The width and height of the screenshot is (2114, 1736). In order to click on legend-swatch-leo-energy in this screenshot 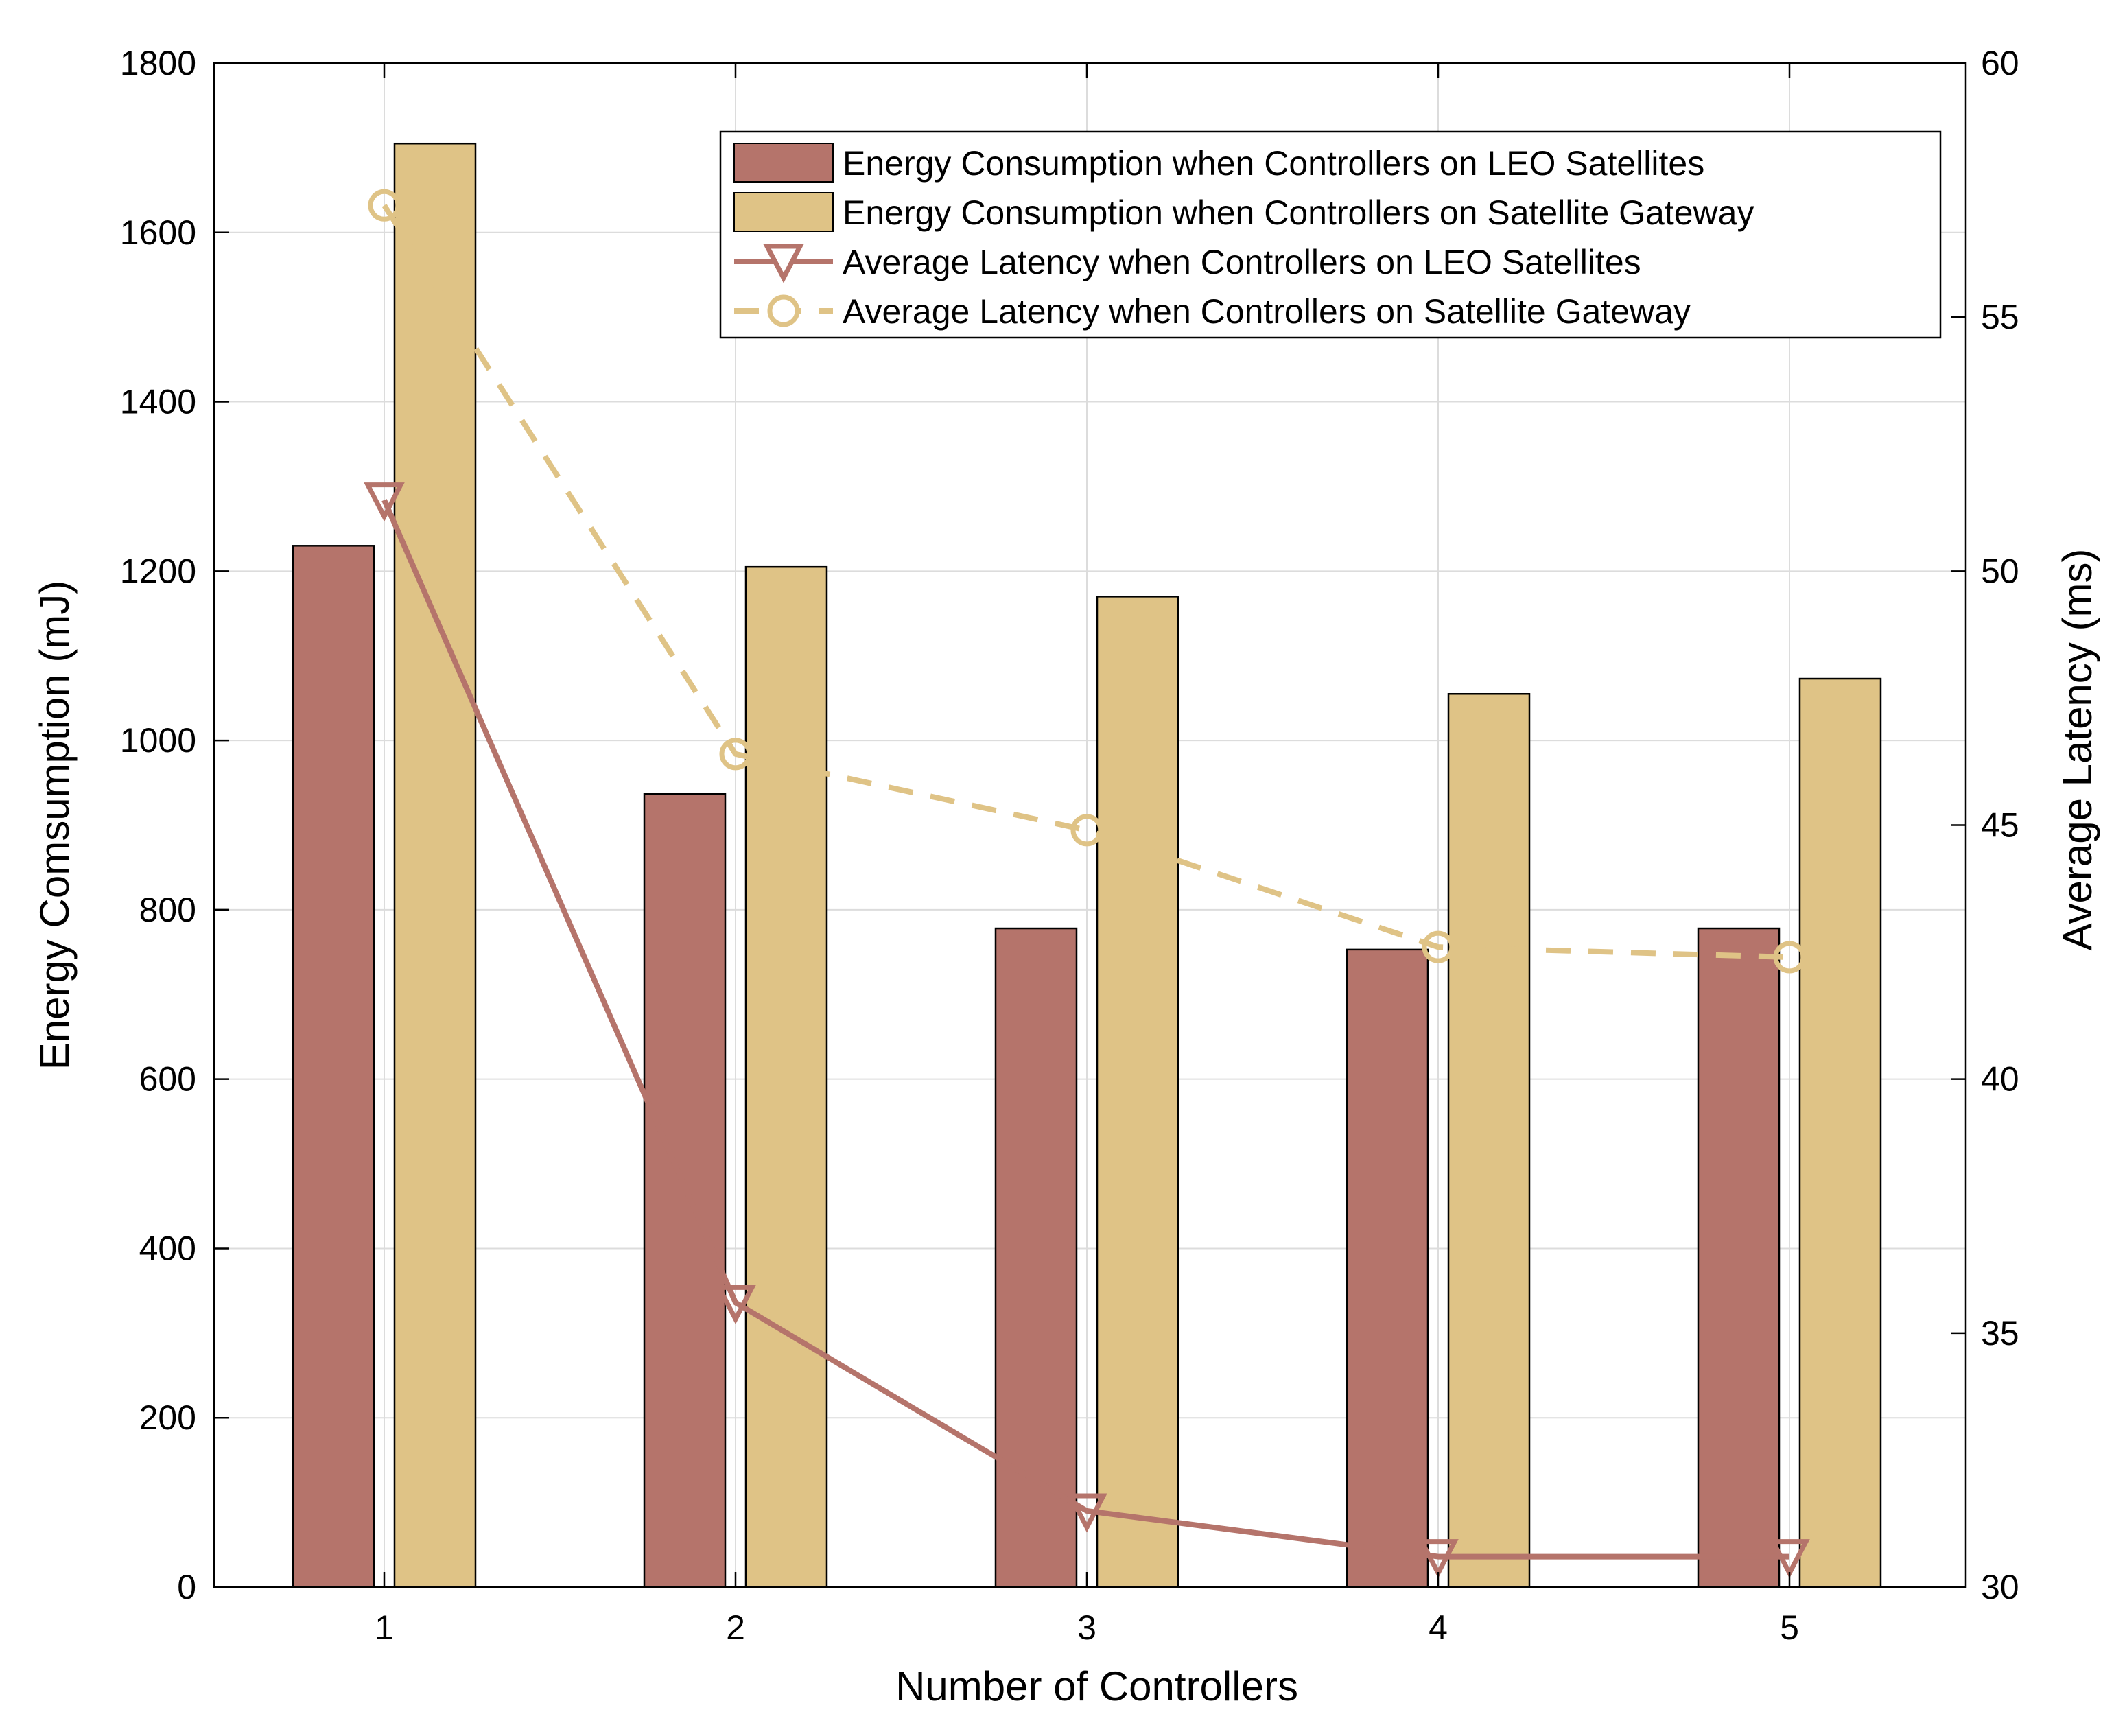, I will do `click(783, 163)`.